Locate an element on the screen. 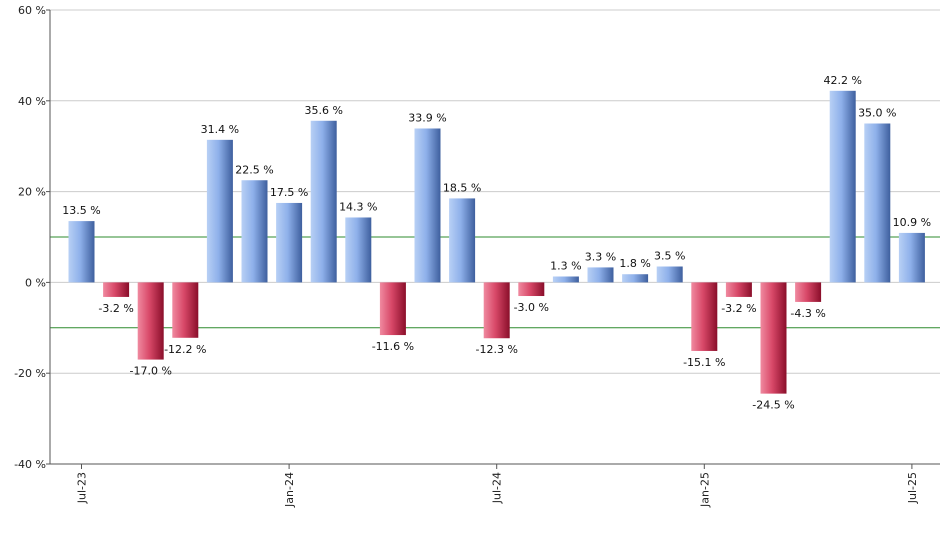  y-tick-label: -40 % is located at coordinates (30, 464).